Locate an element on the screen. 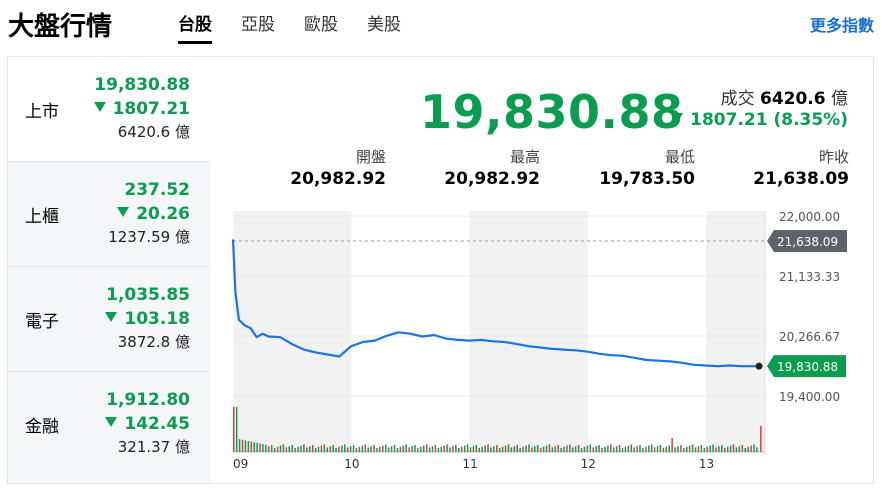 The image size is (884, 496). x-tick-label: 12 is located at coordinates (588, 464).